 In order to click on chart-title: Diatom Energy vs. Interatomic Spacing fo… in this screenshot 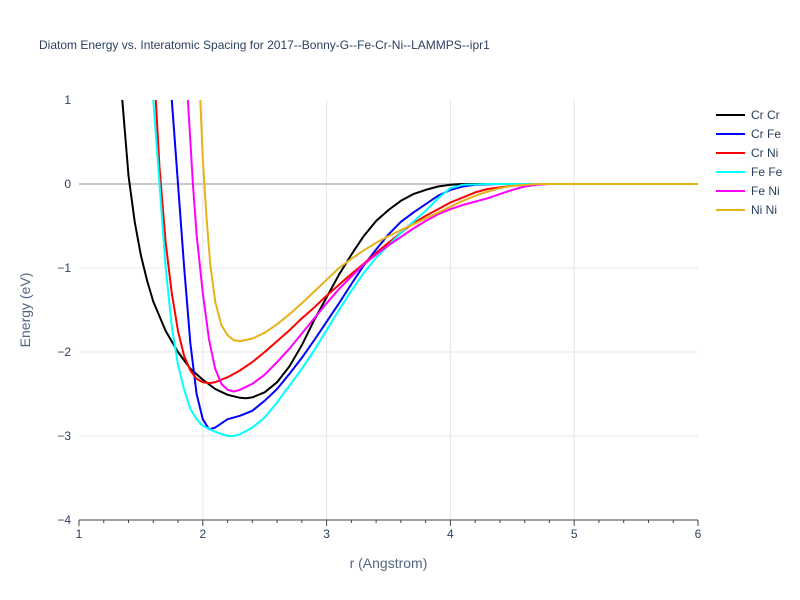, I will do `click(264, 45)`.